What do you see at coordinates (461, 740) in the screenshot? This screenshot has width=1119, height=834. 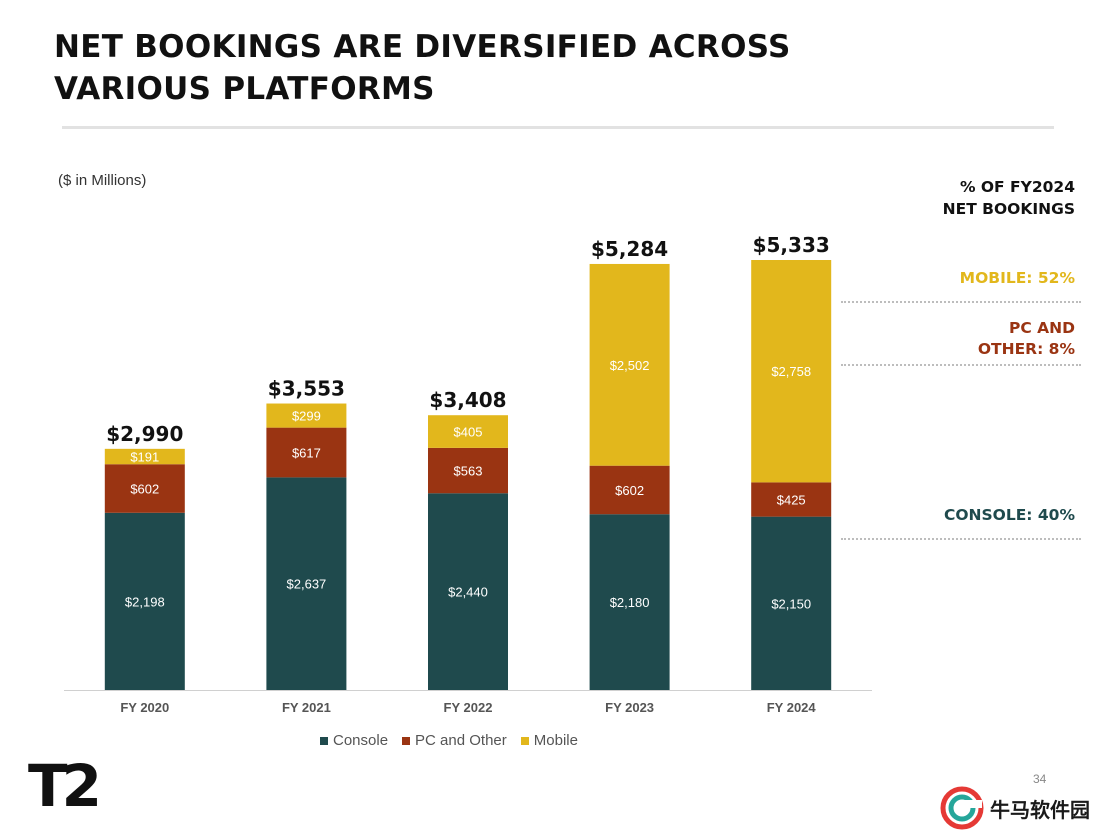 I see `legend-label-pc: PC and Other` at bounding box center [461, 740].